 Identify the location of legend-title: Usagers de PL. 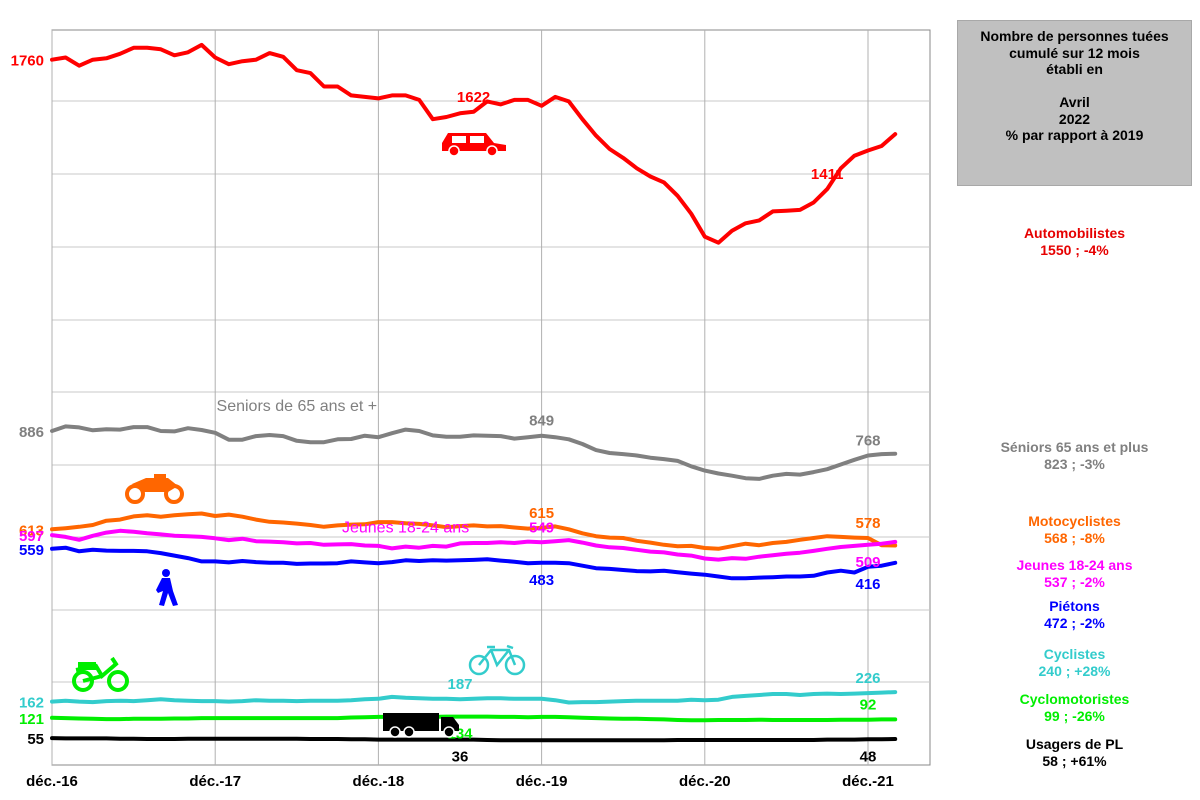
(1074, 744).